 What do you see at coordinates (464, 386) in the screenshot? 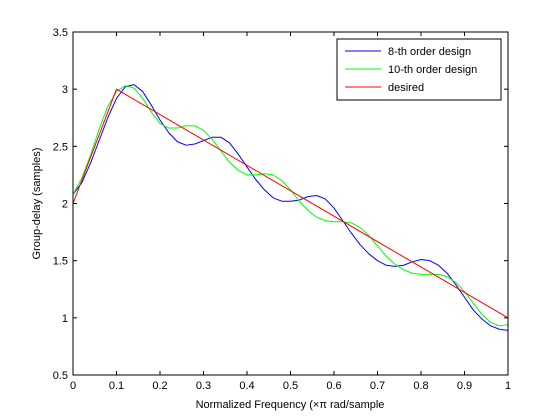
I see `x-tick-label: 0.9` at bounding box center [464, 386].